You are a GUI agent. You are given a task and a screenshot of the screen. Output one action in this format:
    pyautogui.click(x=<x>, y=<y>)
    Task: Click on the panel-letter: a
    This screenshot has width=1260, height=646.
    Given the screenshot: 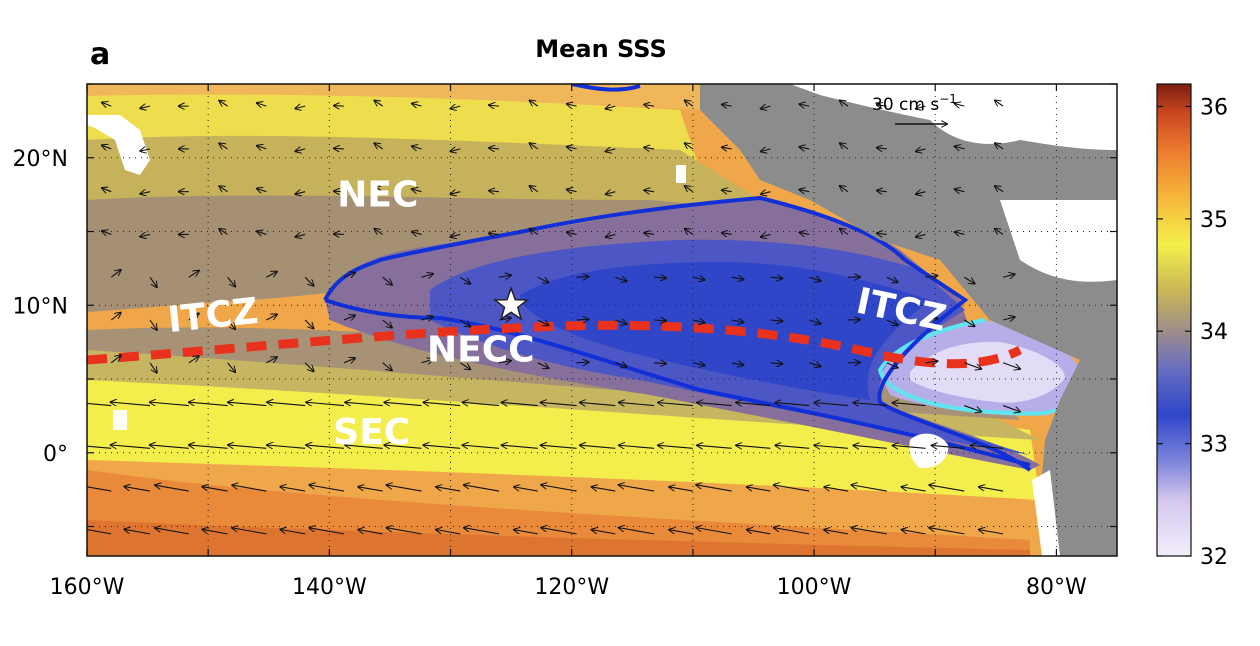 What is the action you would take?
    pyautogui.click(x=100, y=54)
    